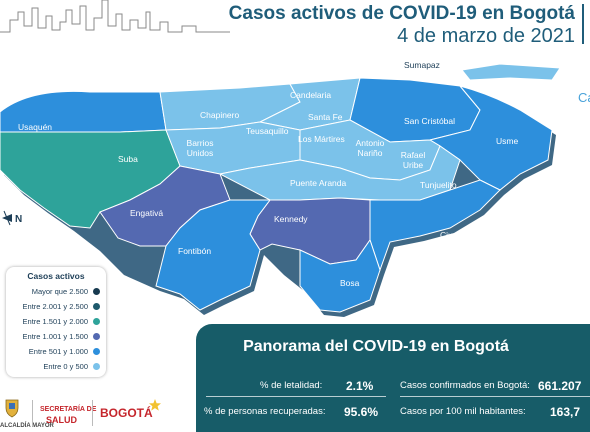  Describe the element at coordinates (18, 219) in the screenshot. I see `compass-letter: N` at that location.